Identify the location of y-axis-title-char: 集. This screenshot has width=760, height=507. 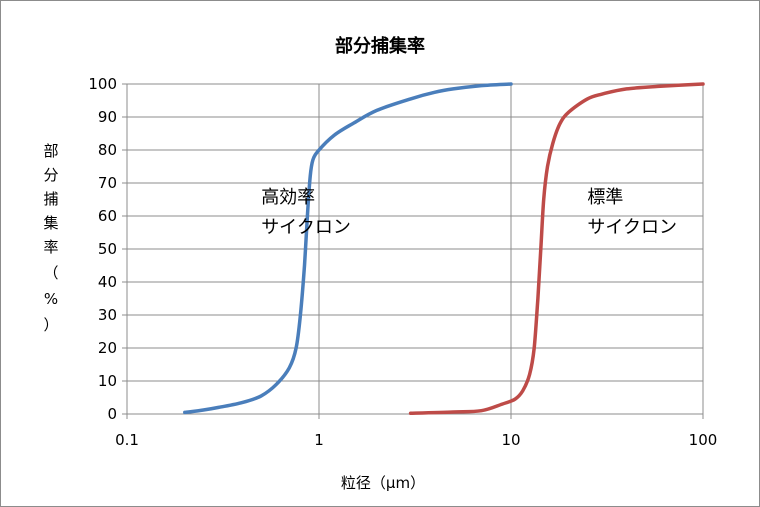
(50, 223).